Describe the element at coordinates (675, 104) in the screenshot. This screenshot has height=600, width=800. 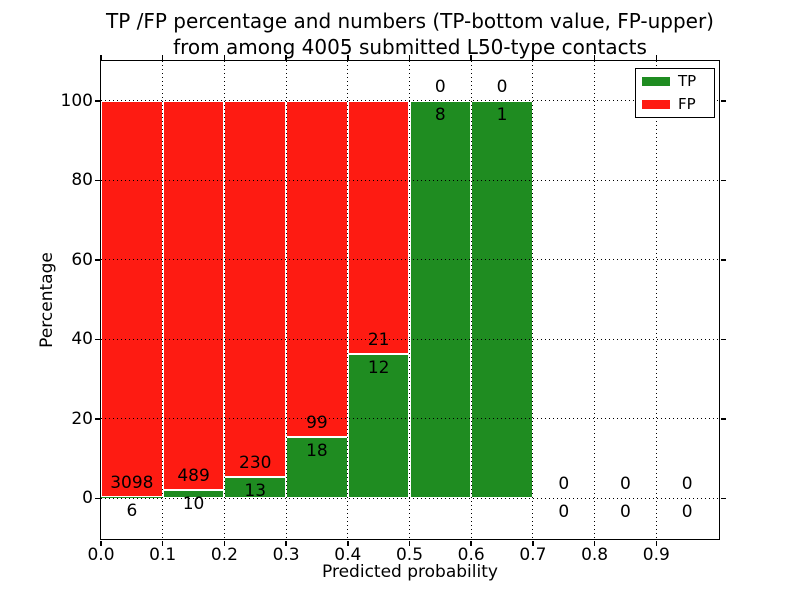
I see `legend-item-fp: FP` at that location.